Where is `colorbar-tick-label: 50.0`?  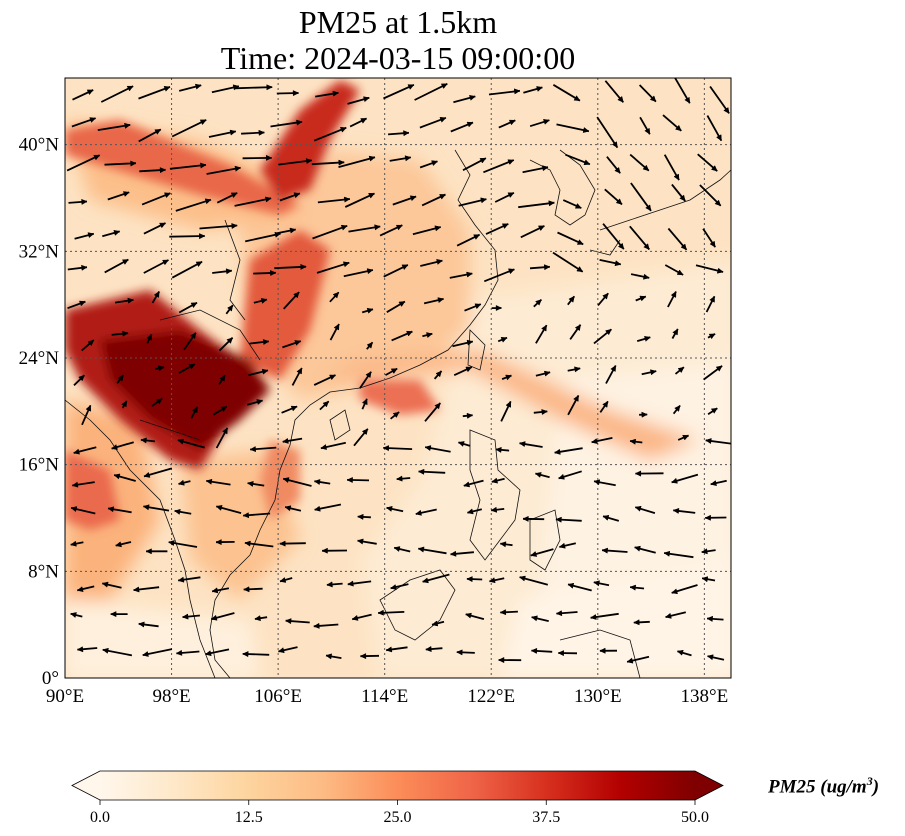
colorbar-tick-label: 50.0 is located at coordinates (695, 817).